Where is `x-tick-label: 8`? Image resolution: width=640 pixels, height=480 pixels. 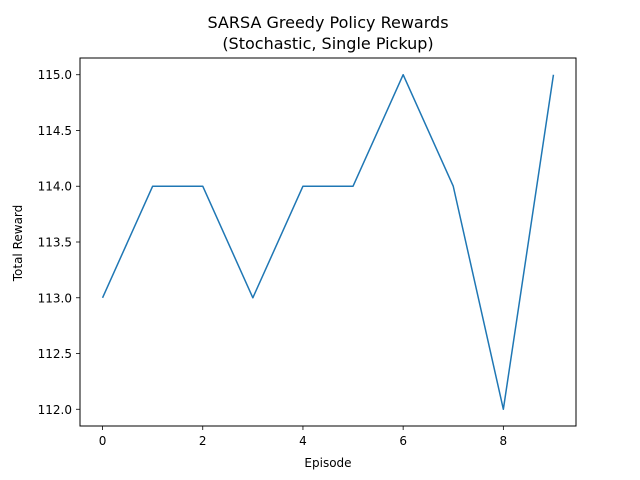
x-tick-label: 8 is located at coordinates (504, 441).